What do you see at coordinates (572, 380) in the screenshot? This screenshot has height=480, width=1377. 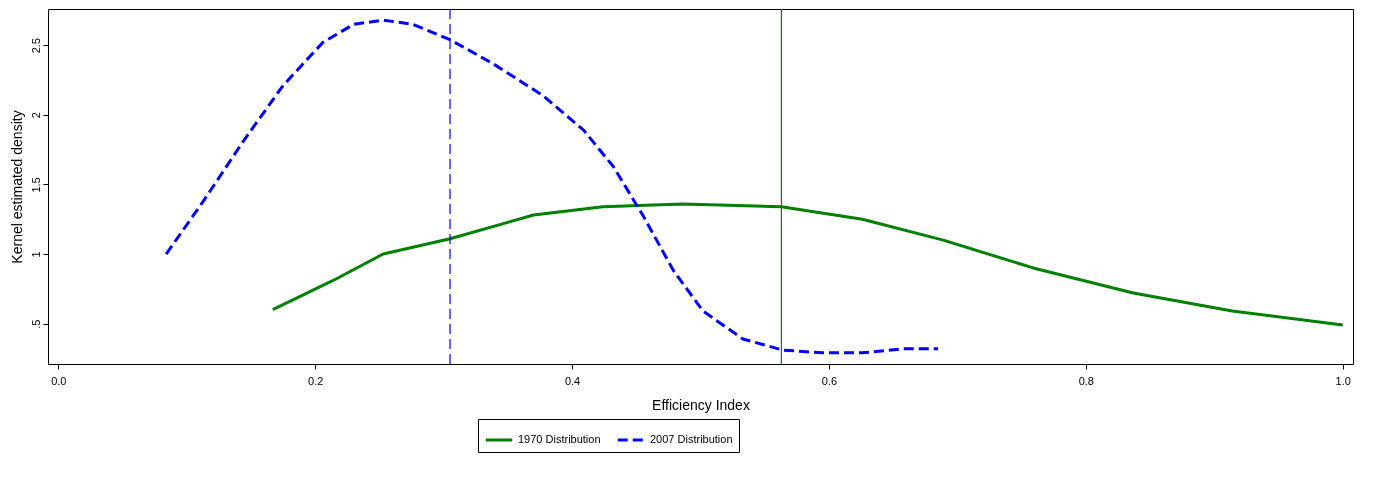 I see `x-tick-label: 0.4` at bounding box center [572, 380].